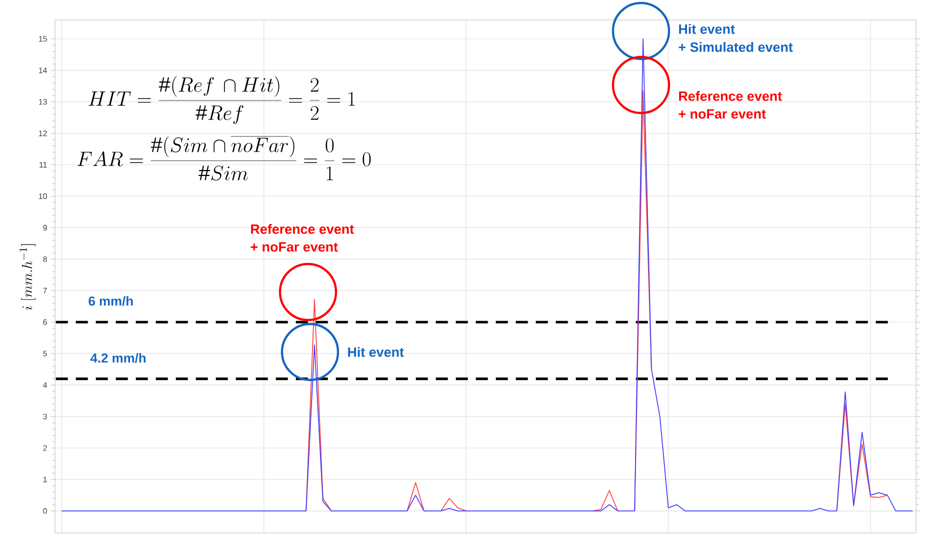 The width and height of the screenshot is (926, 544). Describe the element at coordinates (224, 158) in the screenshot. I see `annotation: $FAR=\frac{\#(Sim\cap\overline{noFar})}{\#Sim}=\frac{0}{1}=0$` at that location.